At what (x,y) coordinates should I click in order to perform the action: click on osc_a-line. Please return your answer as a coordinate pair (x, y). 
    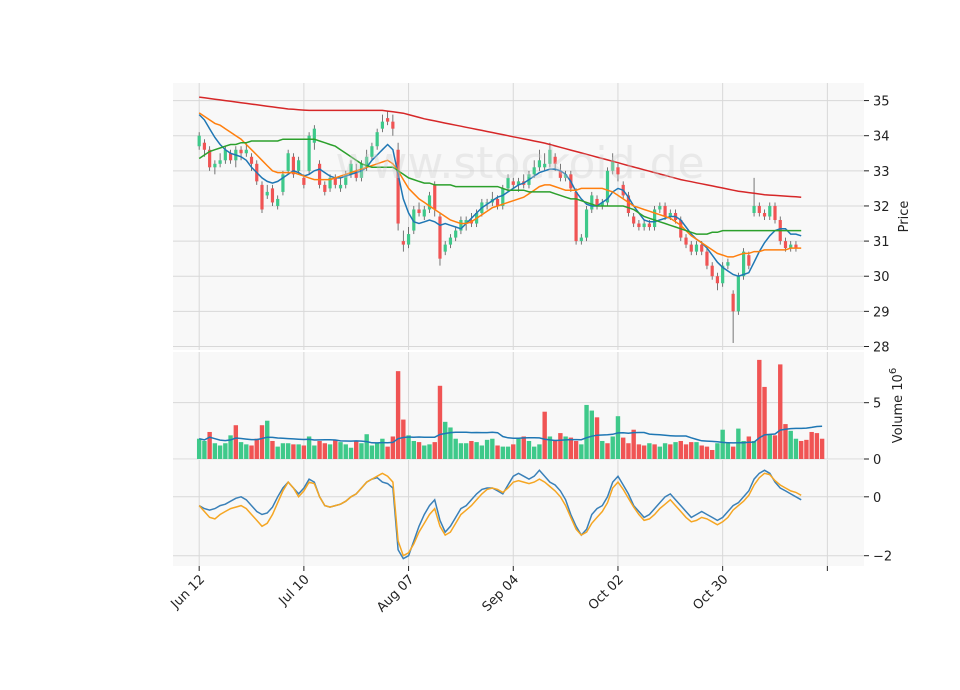
    Looking at the image, I should click on (500, 514).